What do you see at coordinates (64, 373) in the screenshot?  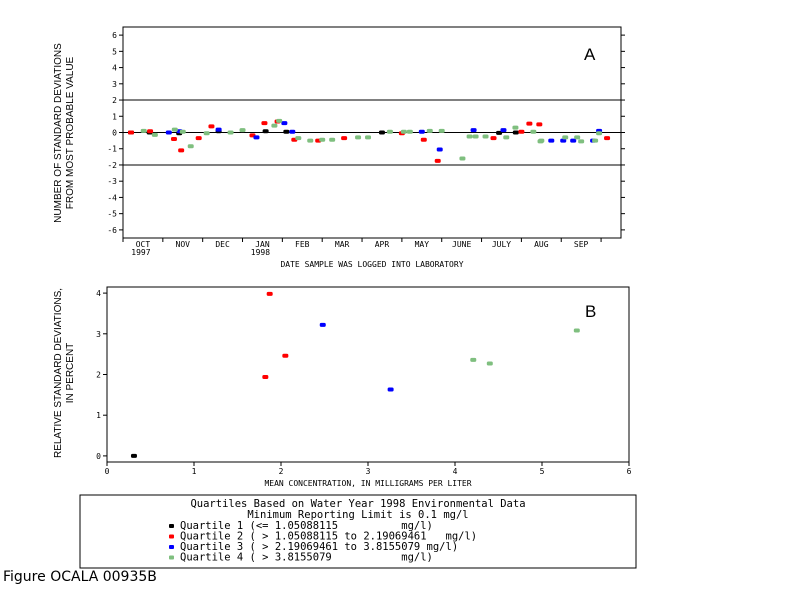 I see `panel-b-y-label: RELATIVE STANDARD DEVIATIONS, IN PERCENT` at bounding box center [64, 373].